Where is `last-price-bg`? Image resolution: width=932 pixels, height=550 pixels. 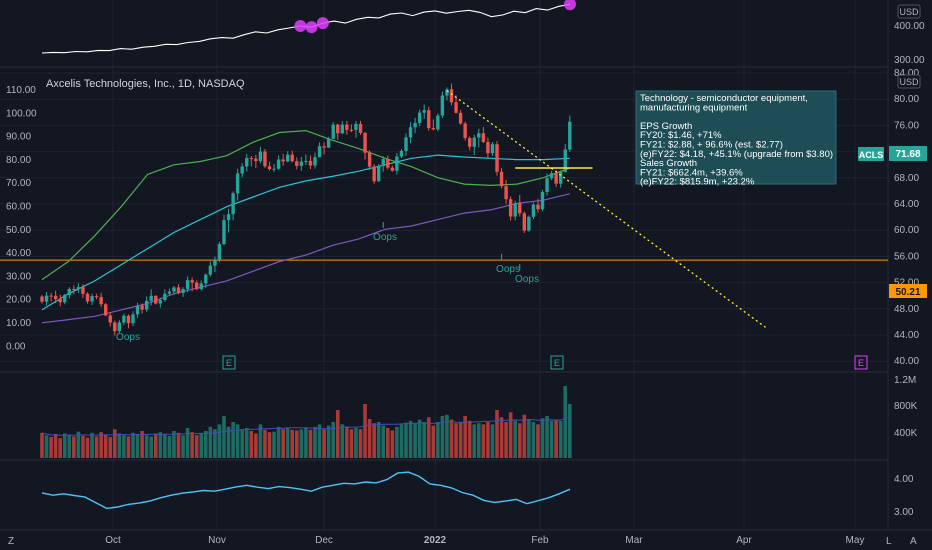
last-price-bg is located at coordinates (908, 153).